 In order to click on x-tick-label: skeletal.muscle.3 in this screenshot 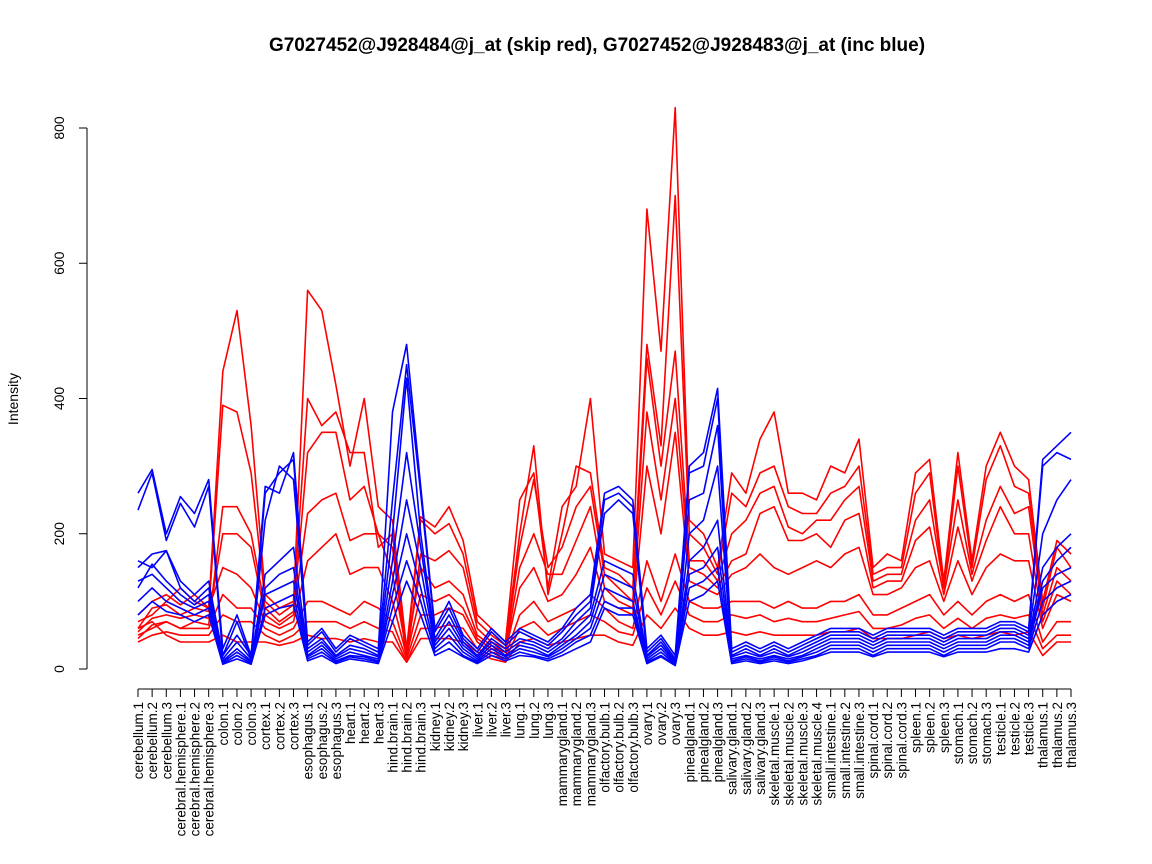, I will do `click(802, 754)`.